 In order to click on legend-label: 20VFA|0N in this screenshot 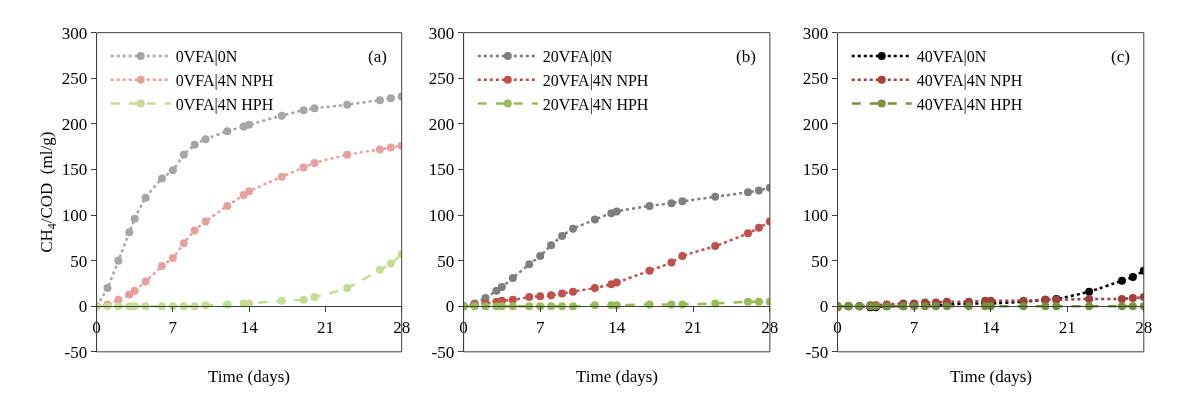, I will do `click(577, 57)`.